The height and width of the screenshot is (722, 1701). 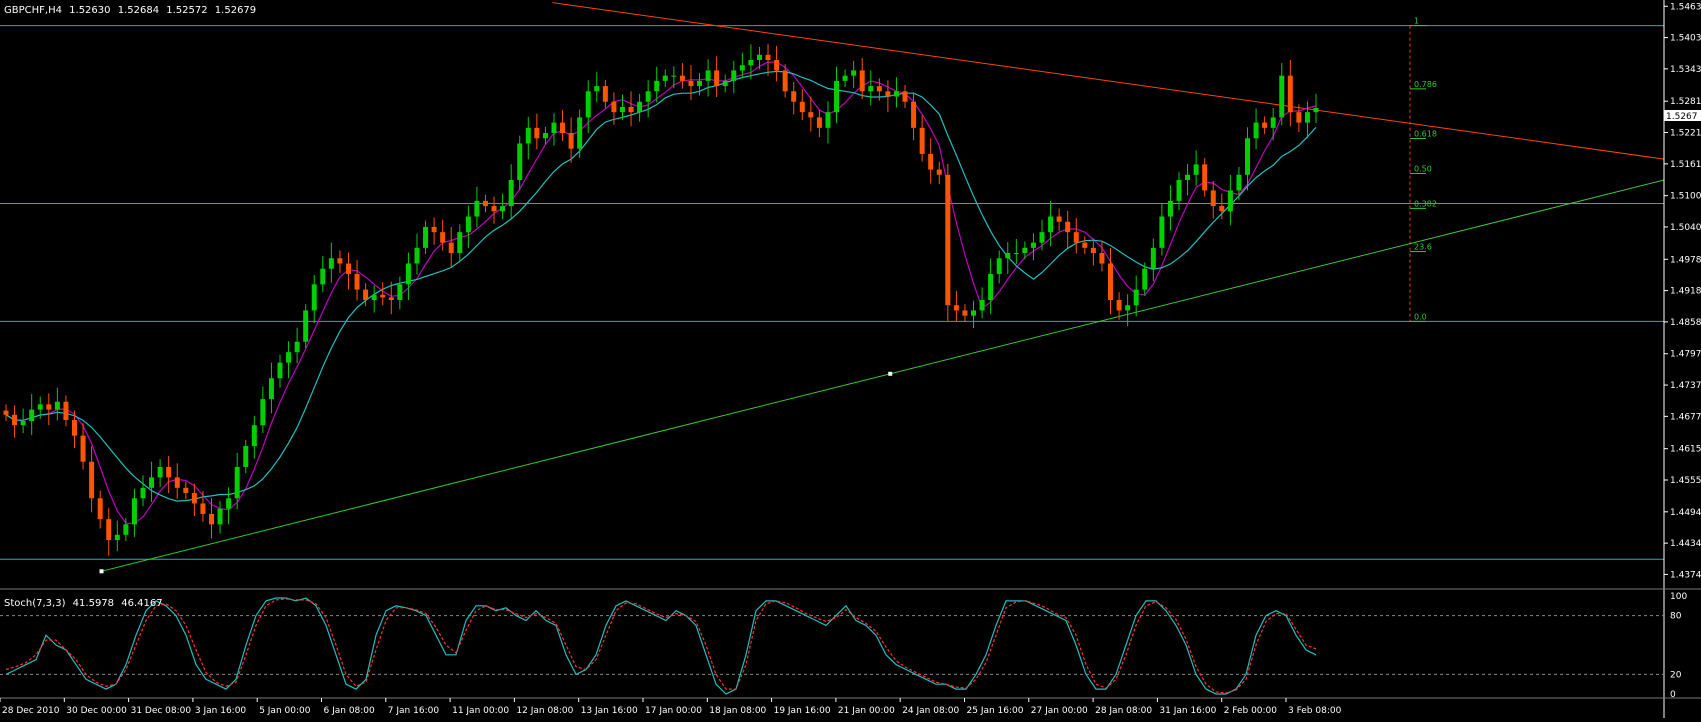 I want to click on time-tick-label: 11 Jan 00:00, so click(x=480, y=711).